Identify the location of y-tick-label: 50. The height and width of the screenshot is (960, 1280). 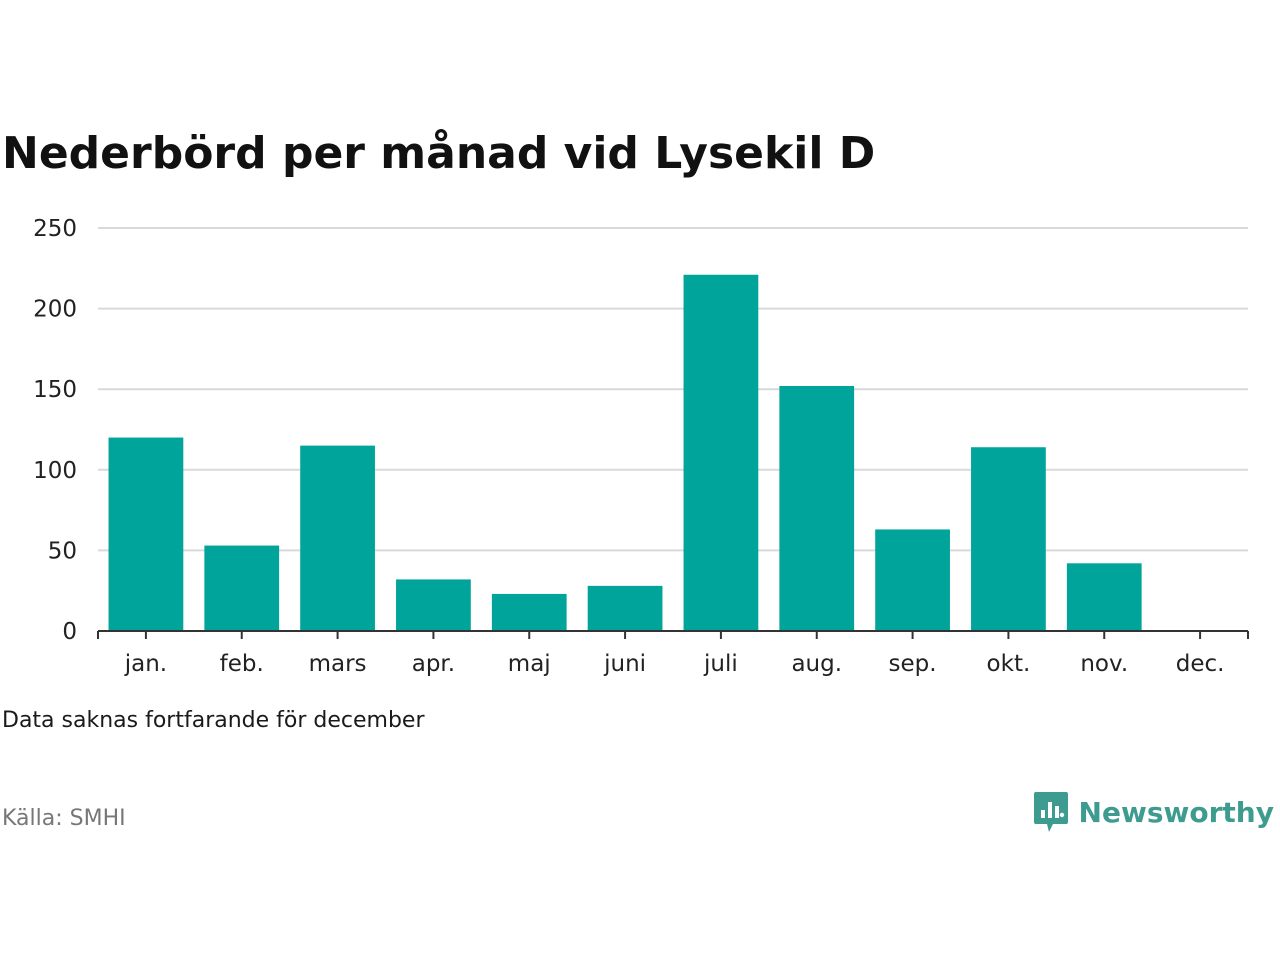
(62, 551).